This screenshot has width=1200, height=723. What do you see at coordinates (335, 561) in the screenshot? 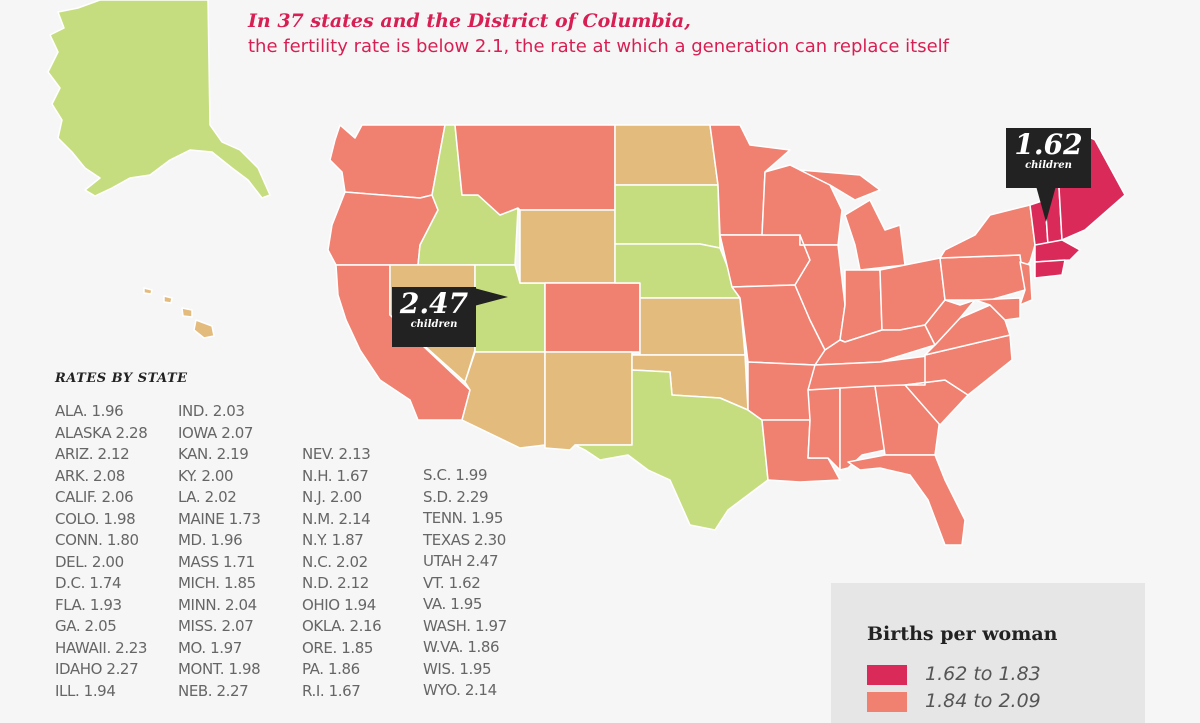
I see `state-rate-item: N.C. 2.02` at bounding box center [335, 561].